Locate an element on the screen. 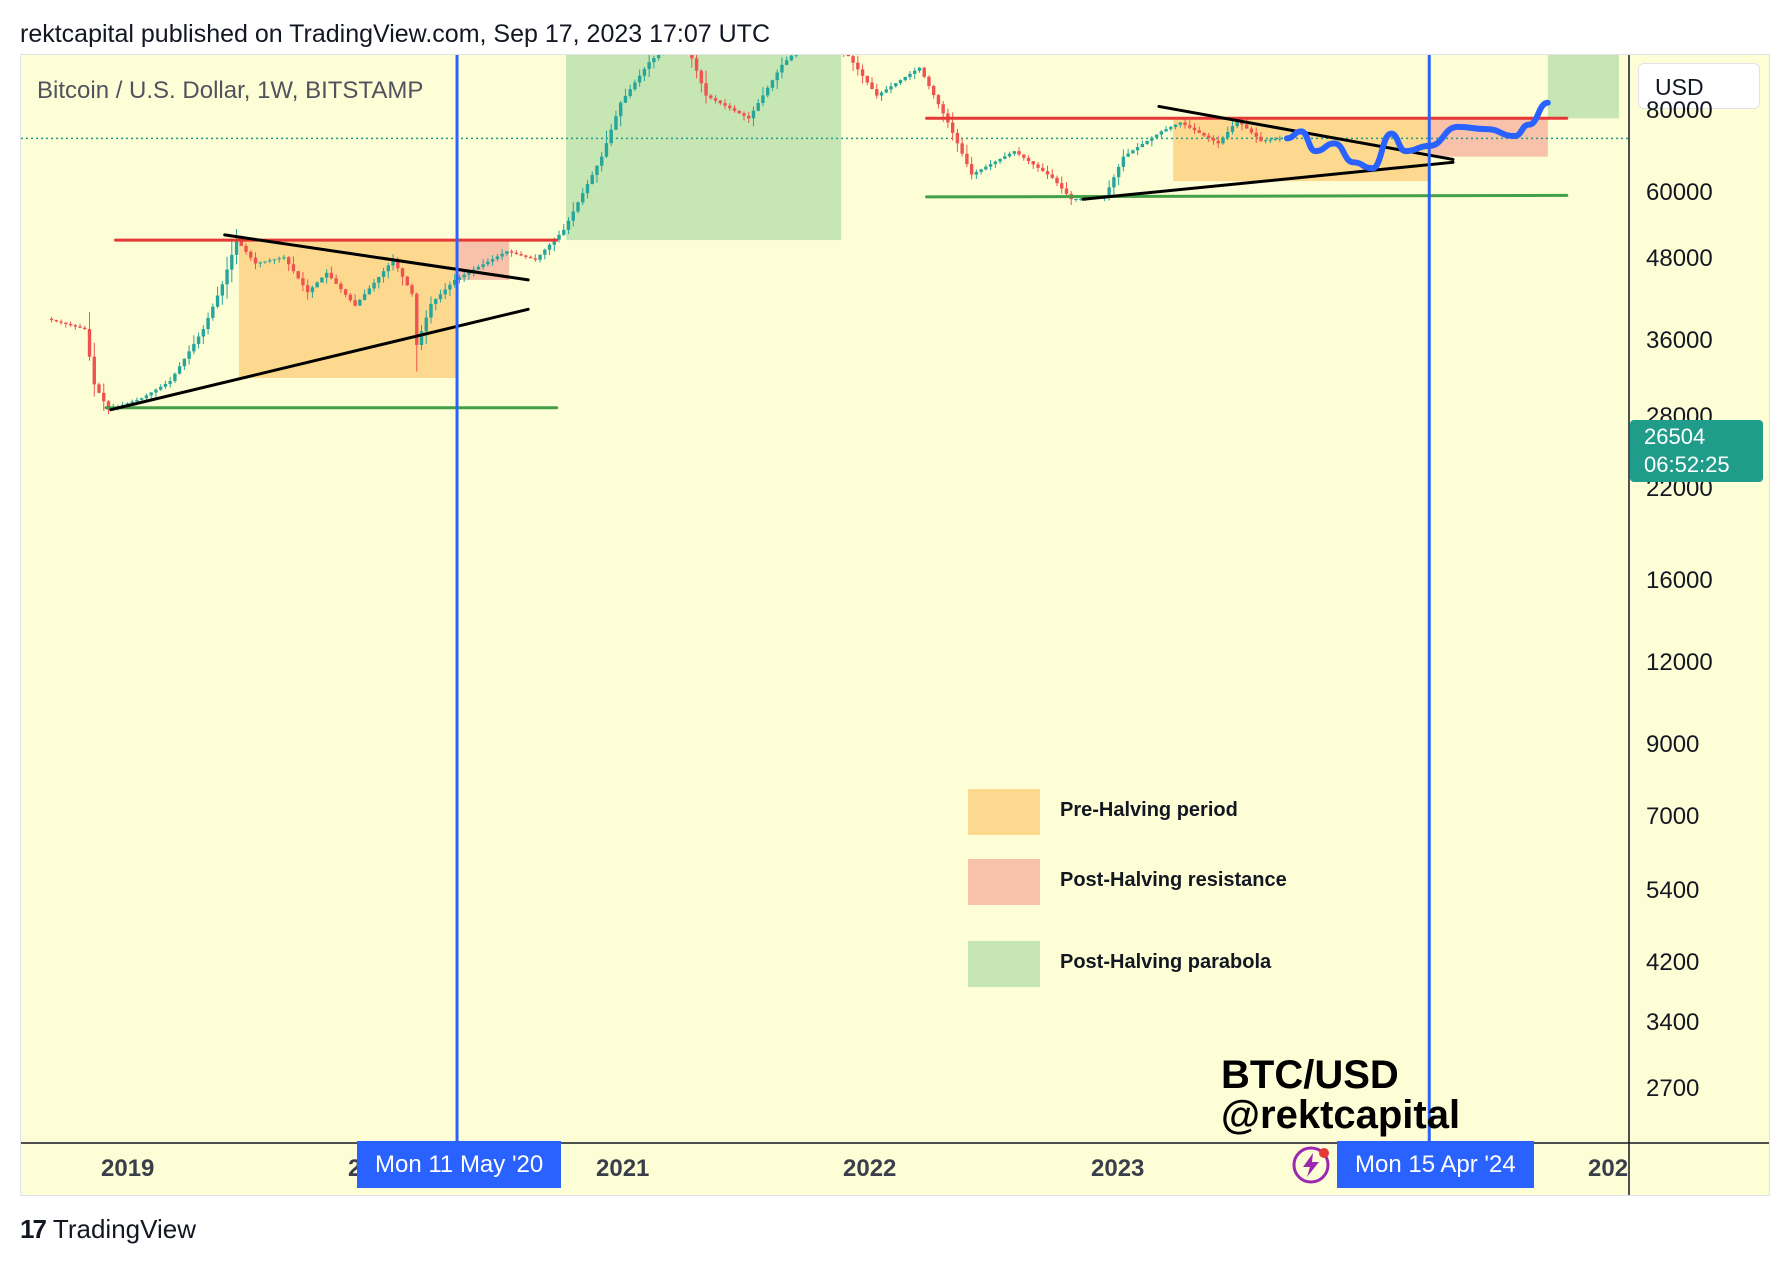 The height and width of the screenshot is (1264, 1788). tradingview-logo: 17 TradingView is located at coordinates (108, 1229).